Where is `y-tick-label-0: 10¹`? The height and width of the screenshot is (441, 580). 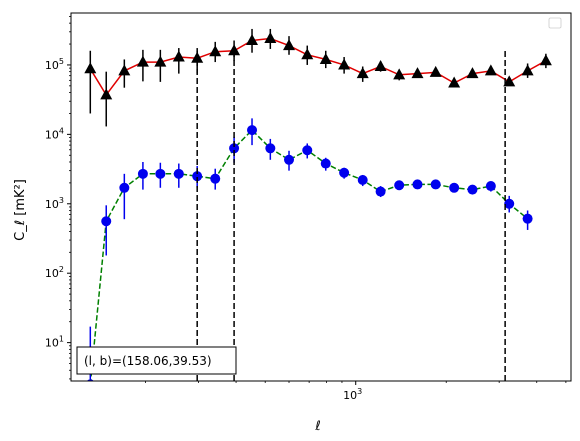 y-tick-label-0: 10¹ is located at coordinates (54, 342).